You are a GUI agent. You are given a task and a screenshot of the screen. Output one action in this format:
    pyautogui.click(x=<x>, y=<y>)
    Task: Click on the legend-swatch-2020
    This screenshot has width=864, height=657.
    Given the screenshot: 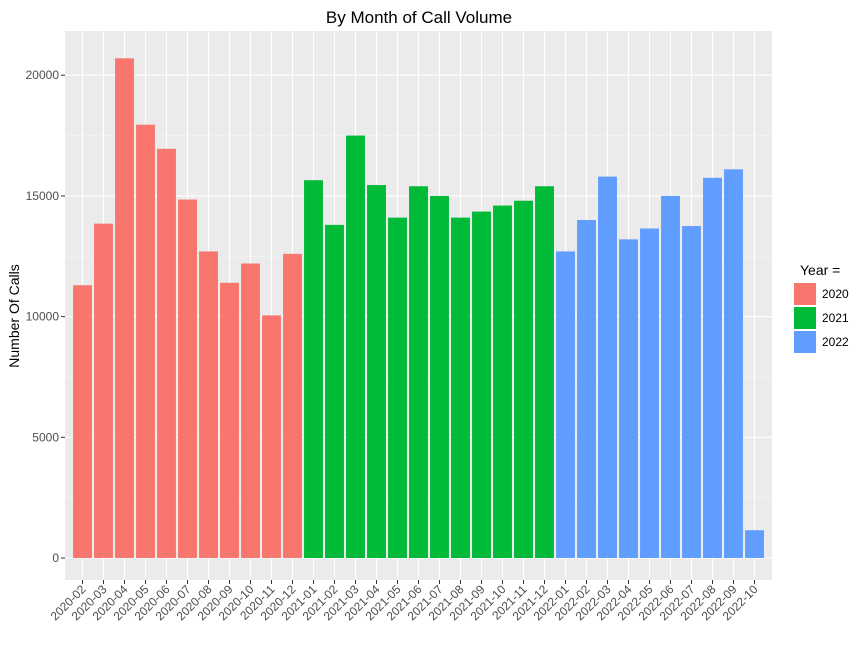 What is the action you would take?
    pyautogui.click(x=805, y=294)
    